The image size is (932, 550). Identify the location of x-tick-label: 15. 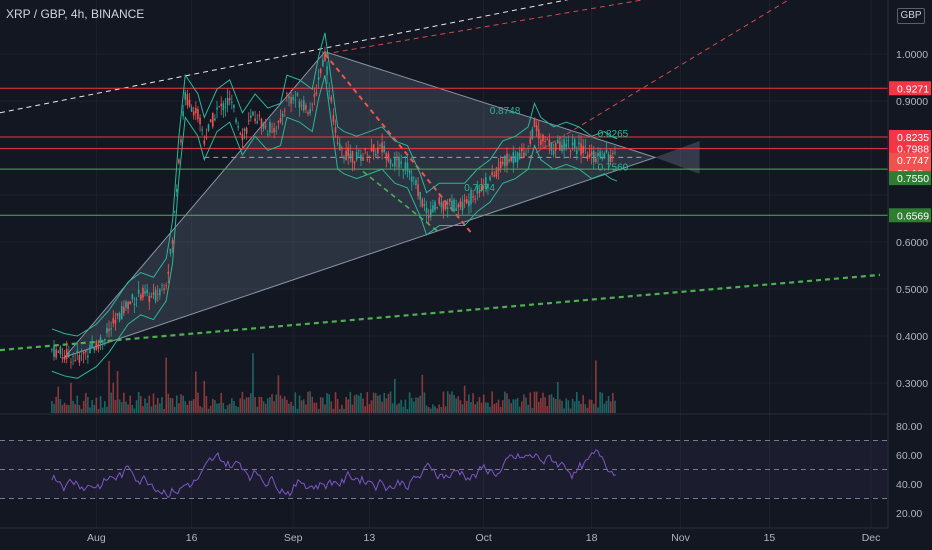
(770, 538).